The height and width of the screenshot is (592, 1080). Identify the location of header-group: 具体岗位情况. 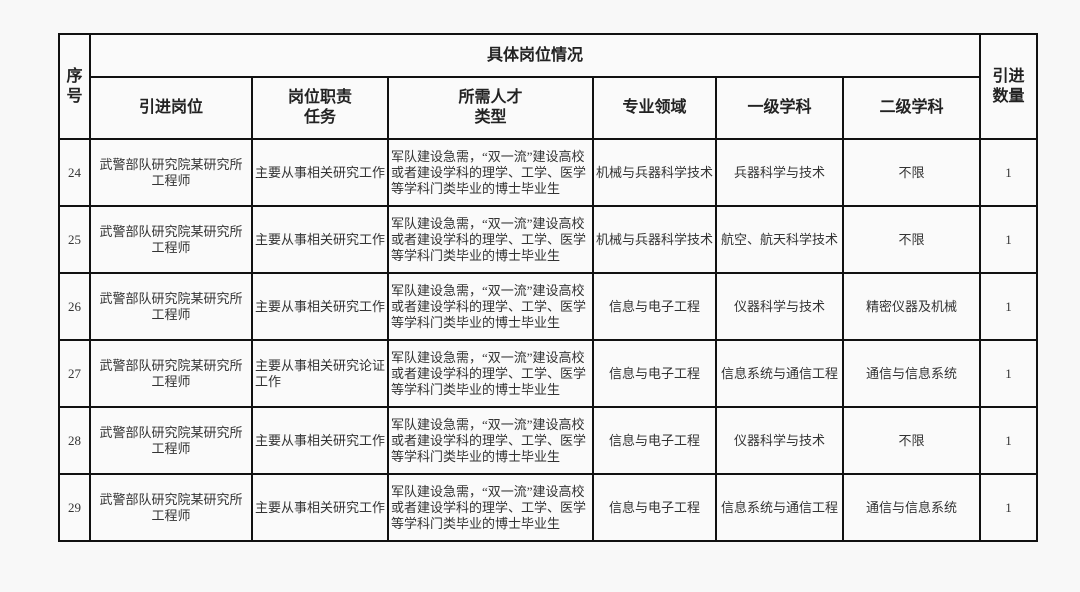
(535, 55).